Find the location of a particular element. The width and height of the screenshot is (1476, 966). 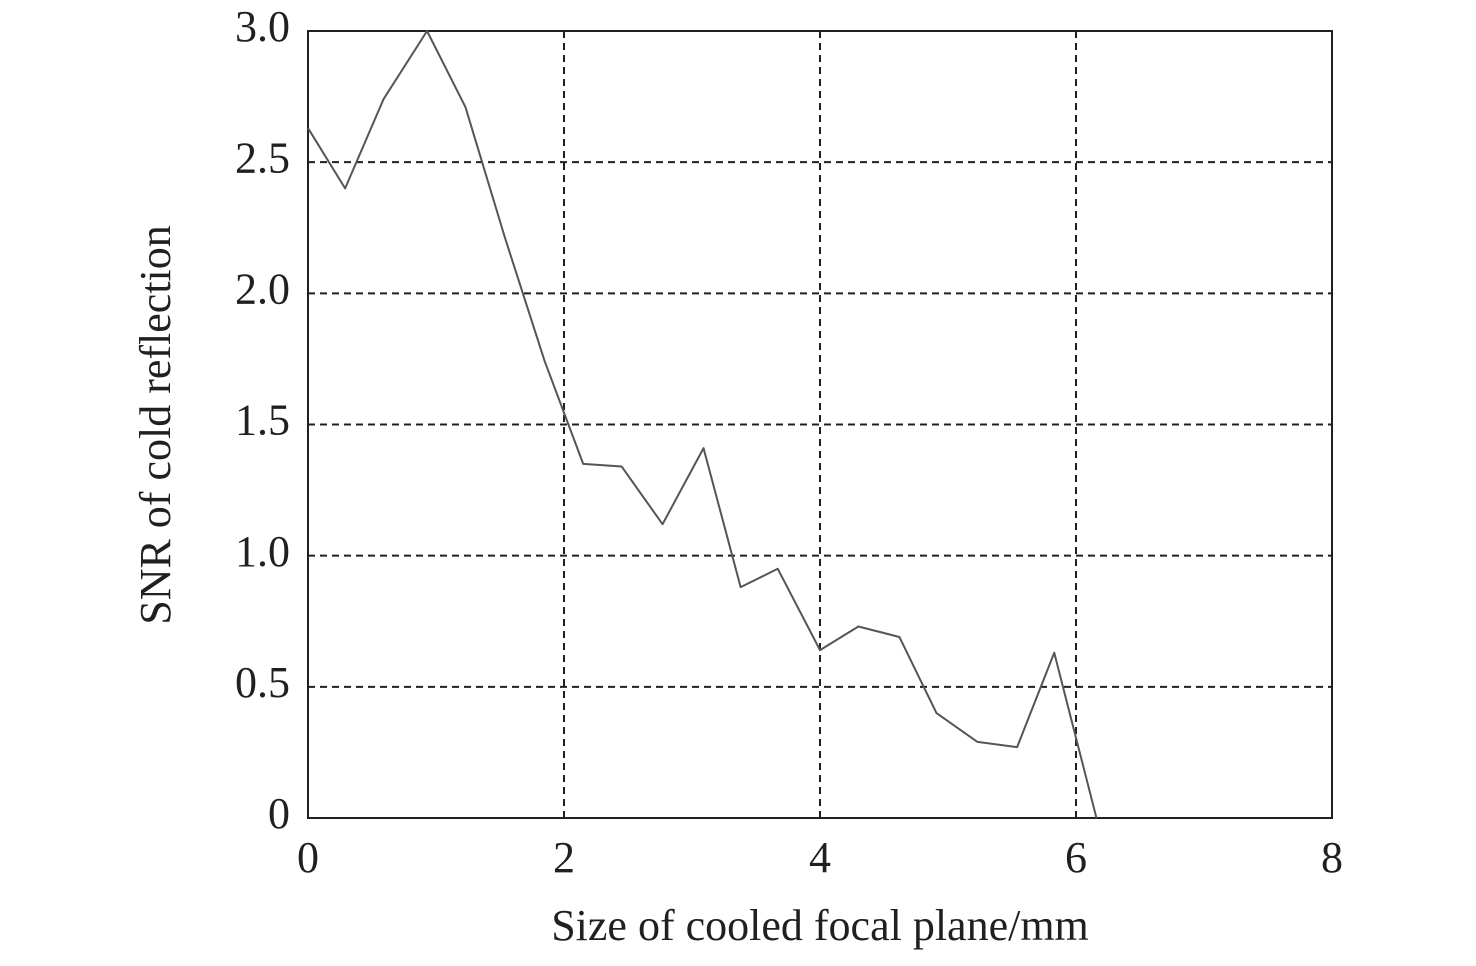

y-tick-label: 0.5 is located at coordinates (262, 682).